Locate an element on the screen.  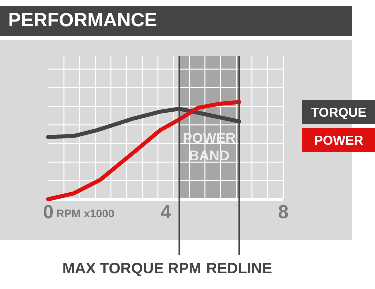
text: POWER is located at coordinates (339, 140).